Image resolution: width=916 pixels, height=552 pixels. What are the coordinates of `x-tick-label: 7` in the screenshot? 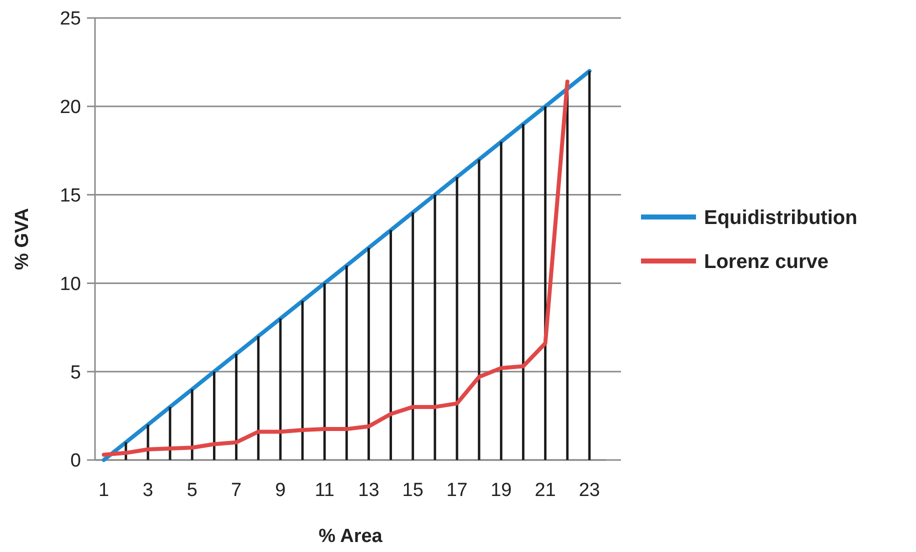 It's located at (236, 490).